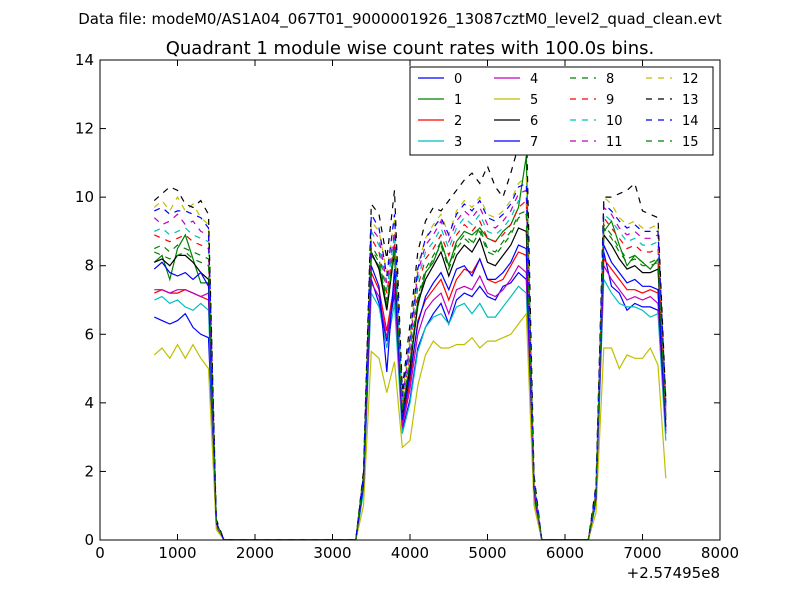 This screenshot has width=800, height=600. What do you see at coordinates (84, 197) in the screenshot?
I see `y-tick-label: 10` at bounding box center [84, 197].